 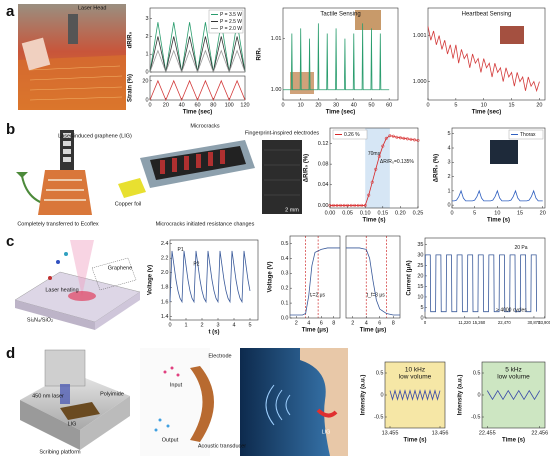 What do you see at coordinates (72, 57) in the screenshot?
I see `photo-laser` at bounding box center [72, 57].